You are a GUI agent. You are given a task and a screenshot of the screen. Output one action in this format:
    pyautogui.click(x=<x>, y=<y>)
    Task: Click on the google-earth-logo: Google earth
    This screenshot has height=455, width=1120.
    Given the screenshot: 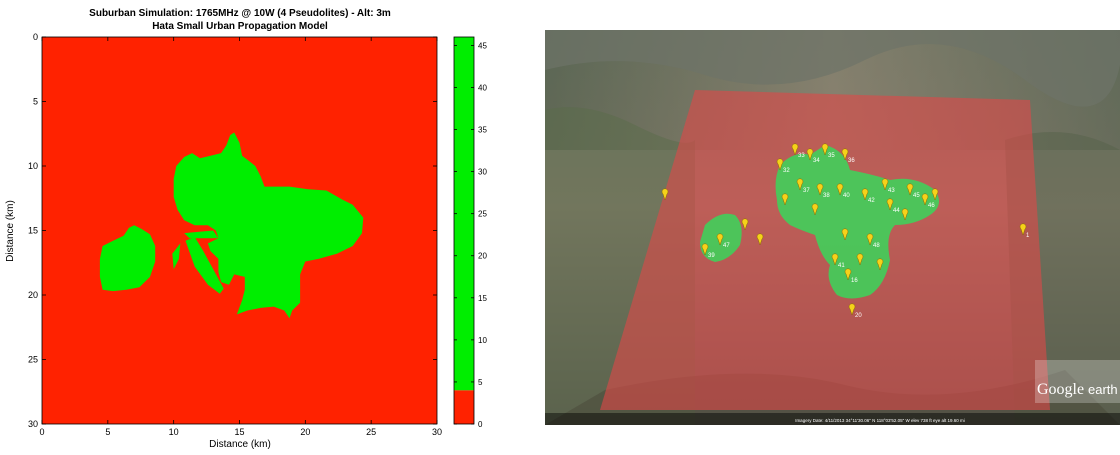 What is the action you would take?
    pyautogui.click(x=1077, y=381)
    